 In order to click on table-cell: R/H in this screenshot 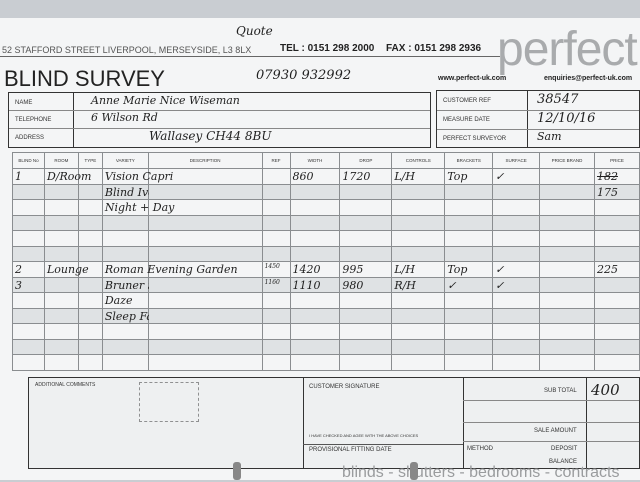, I will do `click(418, 284)`.